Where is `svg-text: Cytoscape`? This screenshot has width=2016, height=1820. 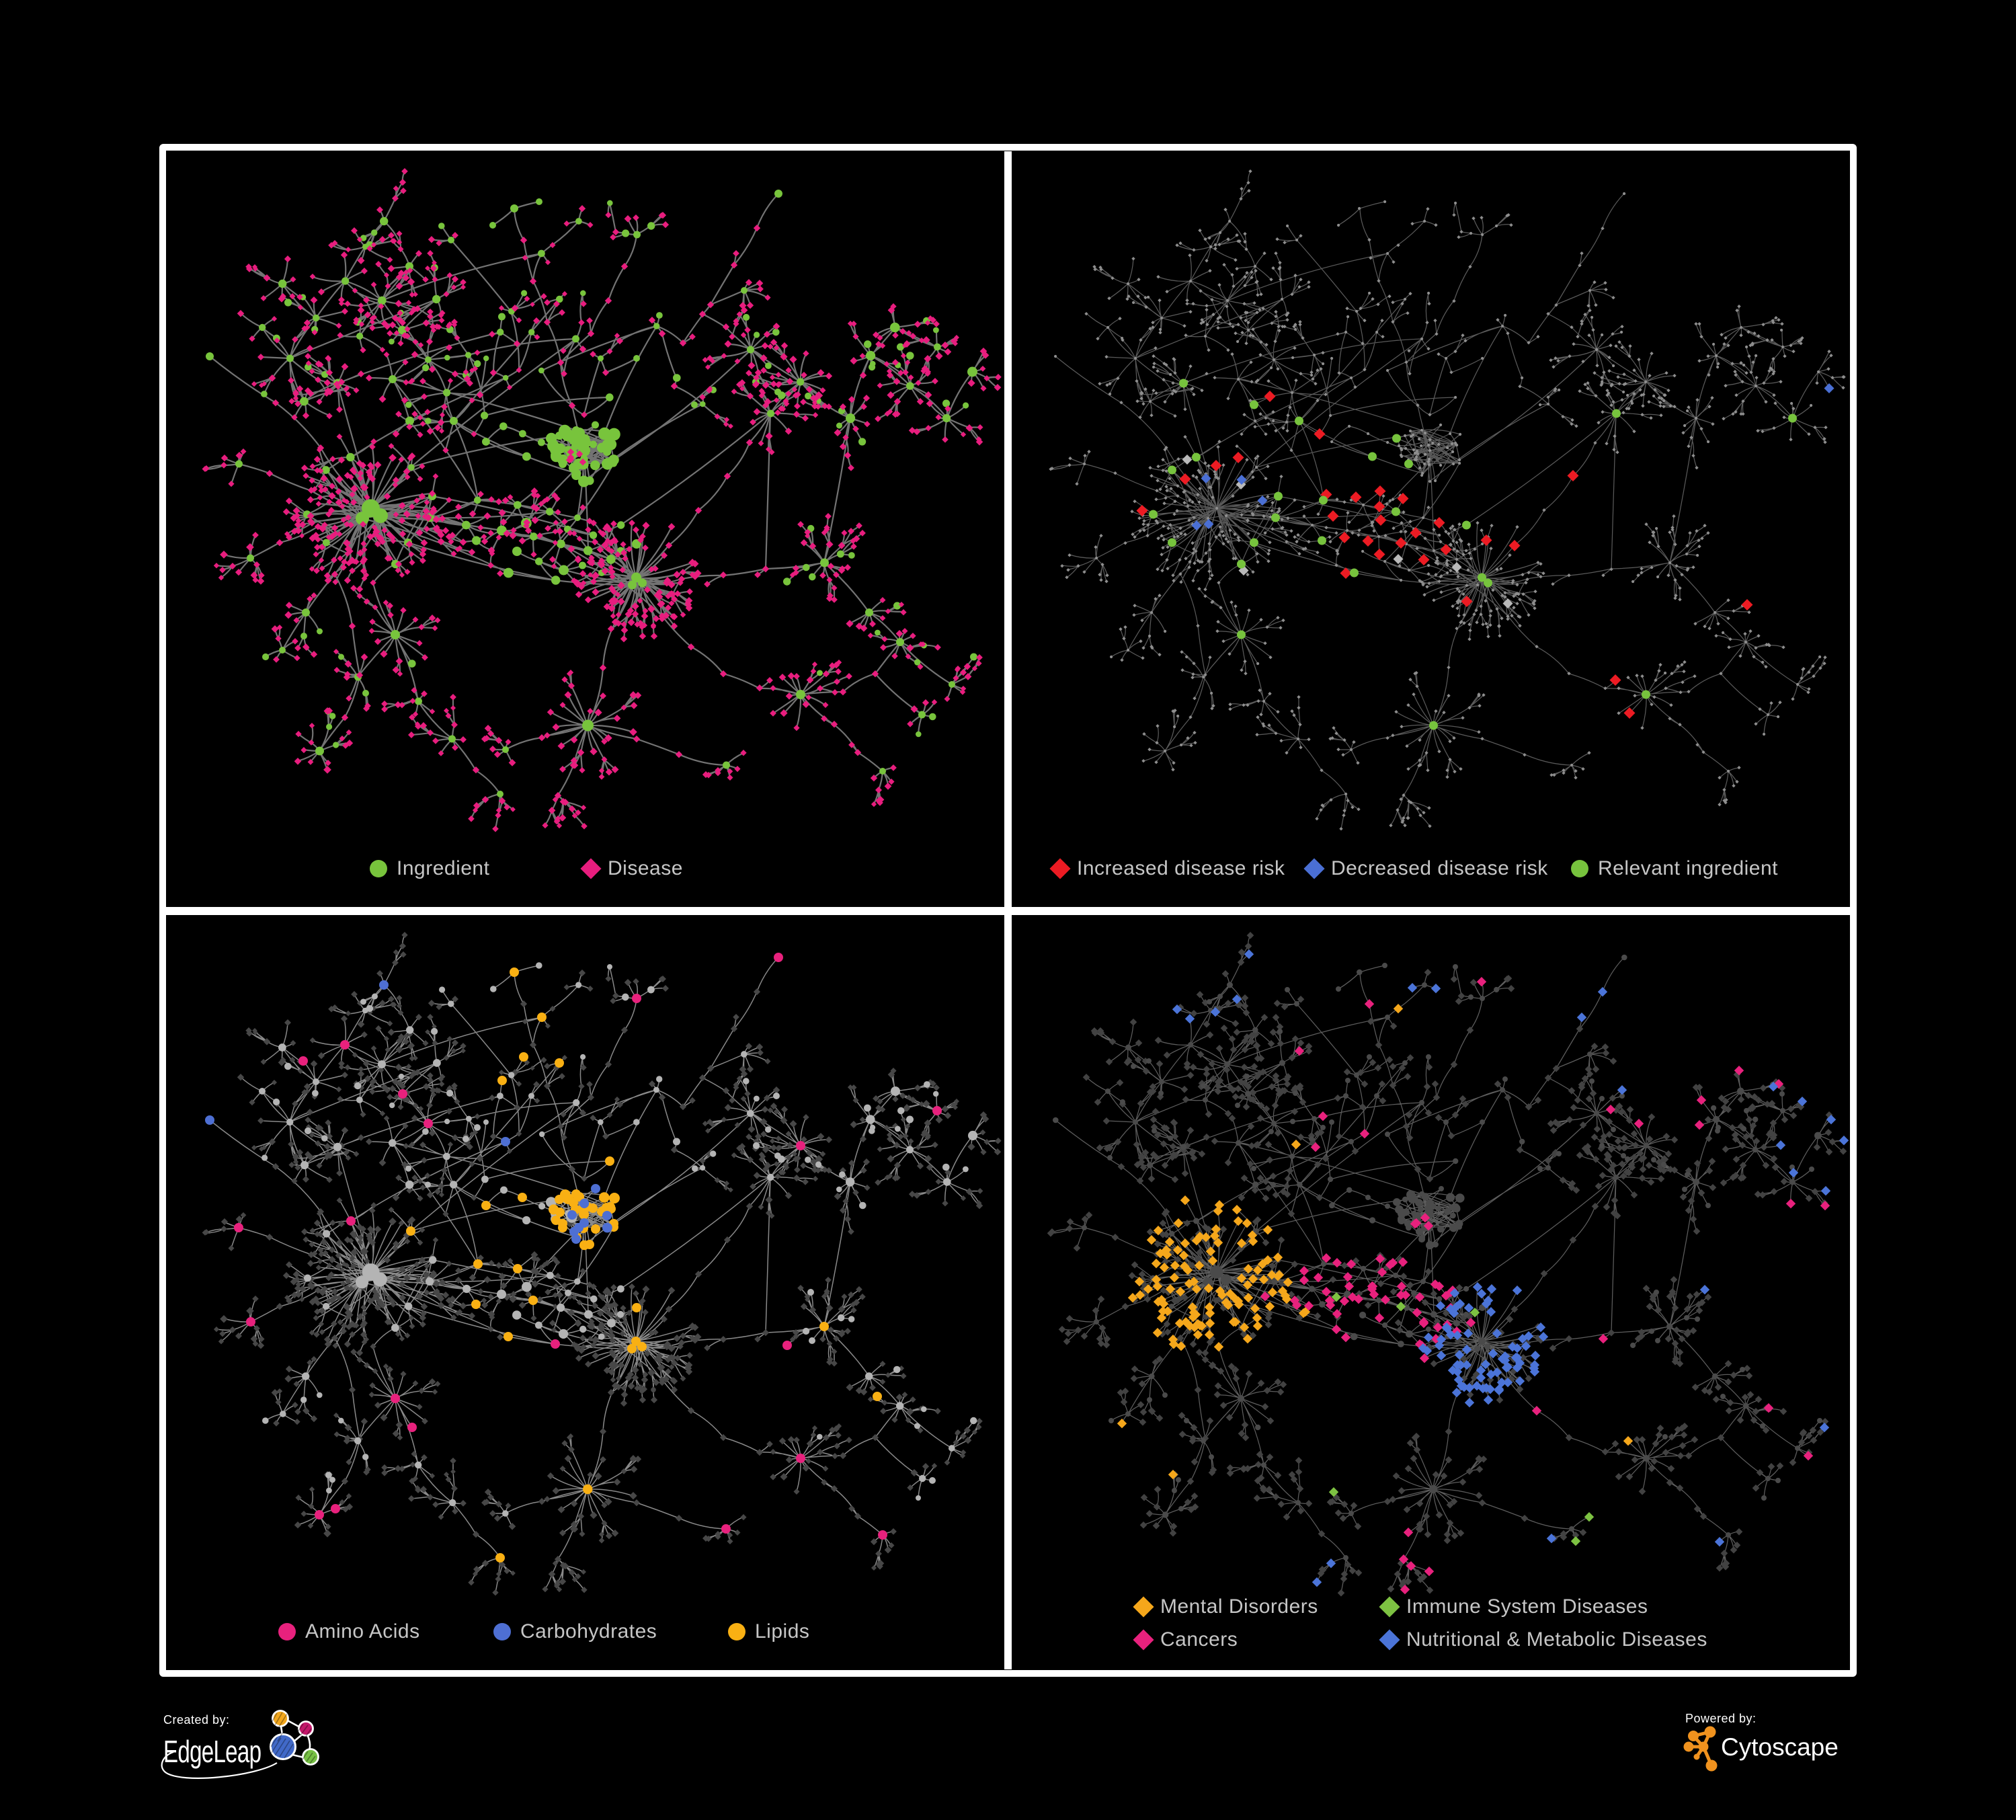
svg-text: Cytoscape is located at coordinates (1780, 1747).